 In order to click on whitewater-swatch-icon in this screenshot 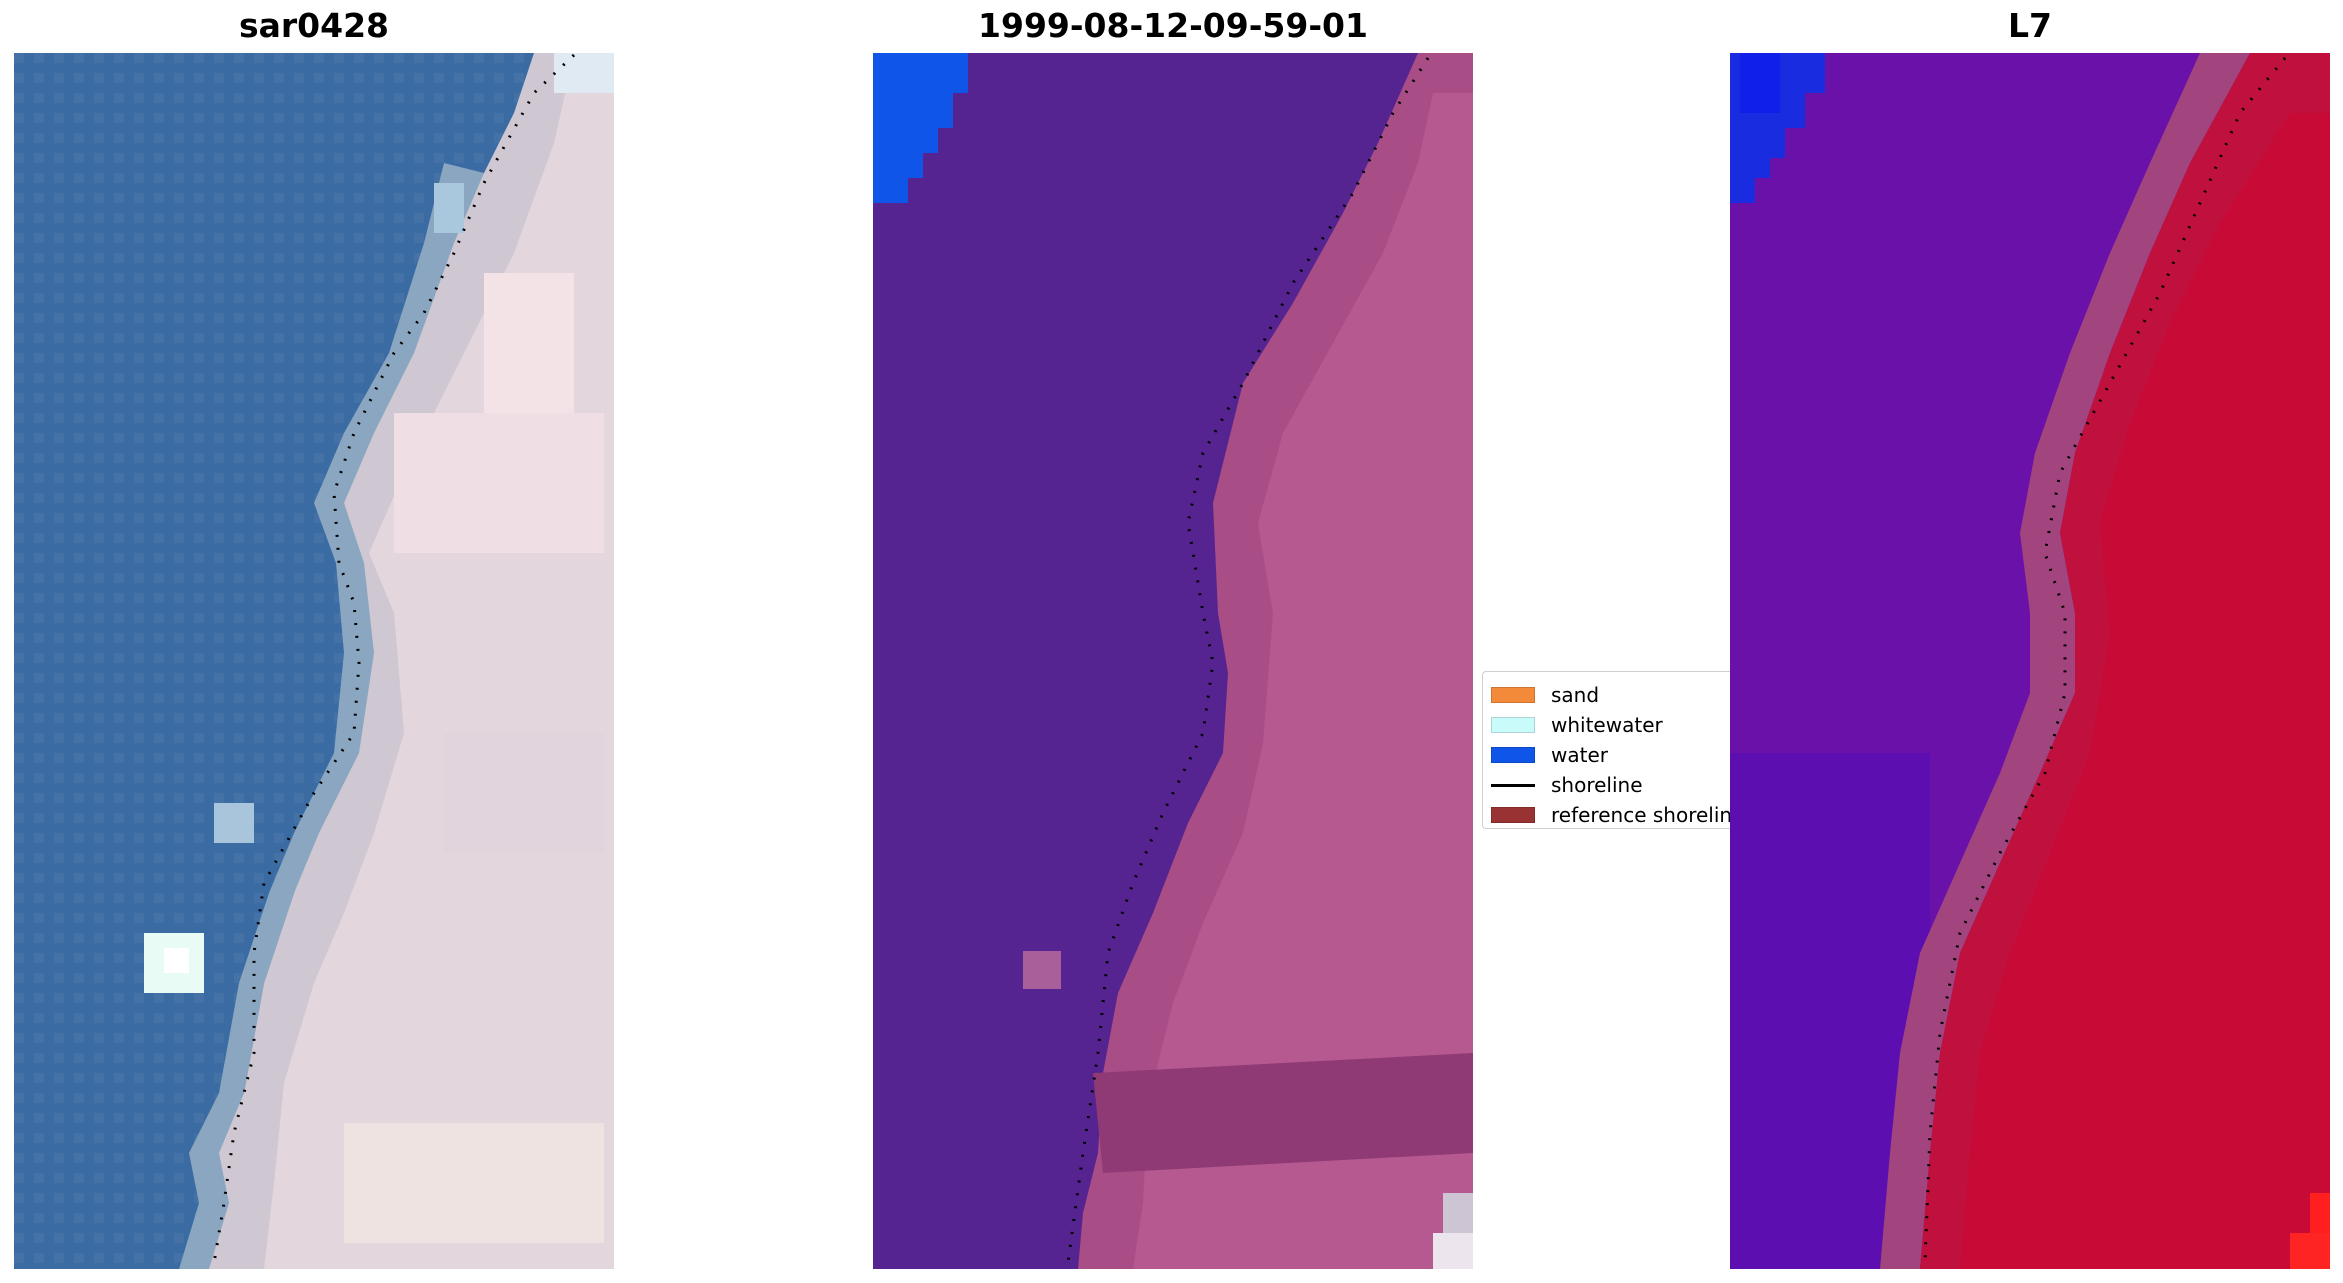, I will do `click(1513, 725)`.